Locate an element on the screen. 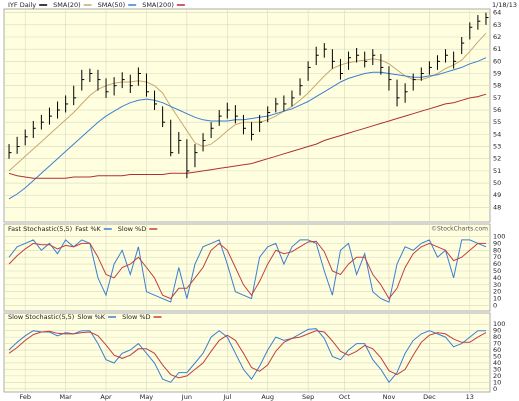 The image size is (519, 401). y-tick-label: 62 is located at coordinates (497, 37).